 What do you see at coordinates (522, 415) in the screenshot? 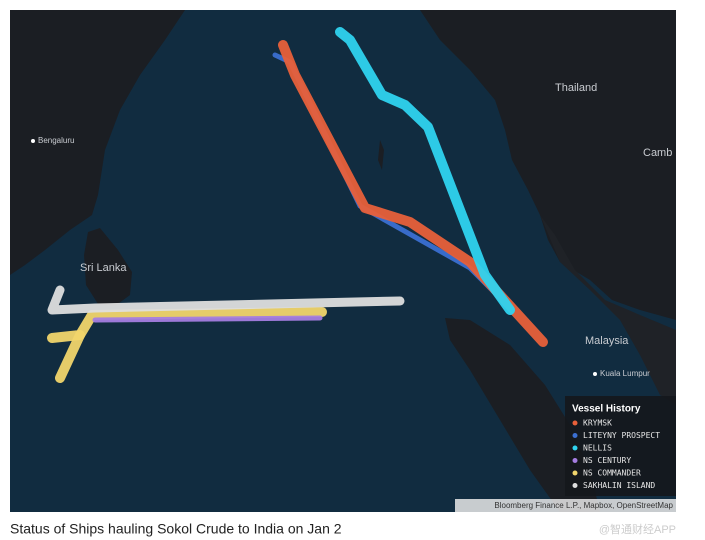
I see `sumatra` at bounding box center [522, 415].